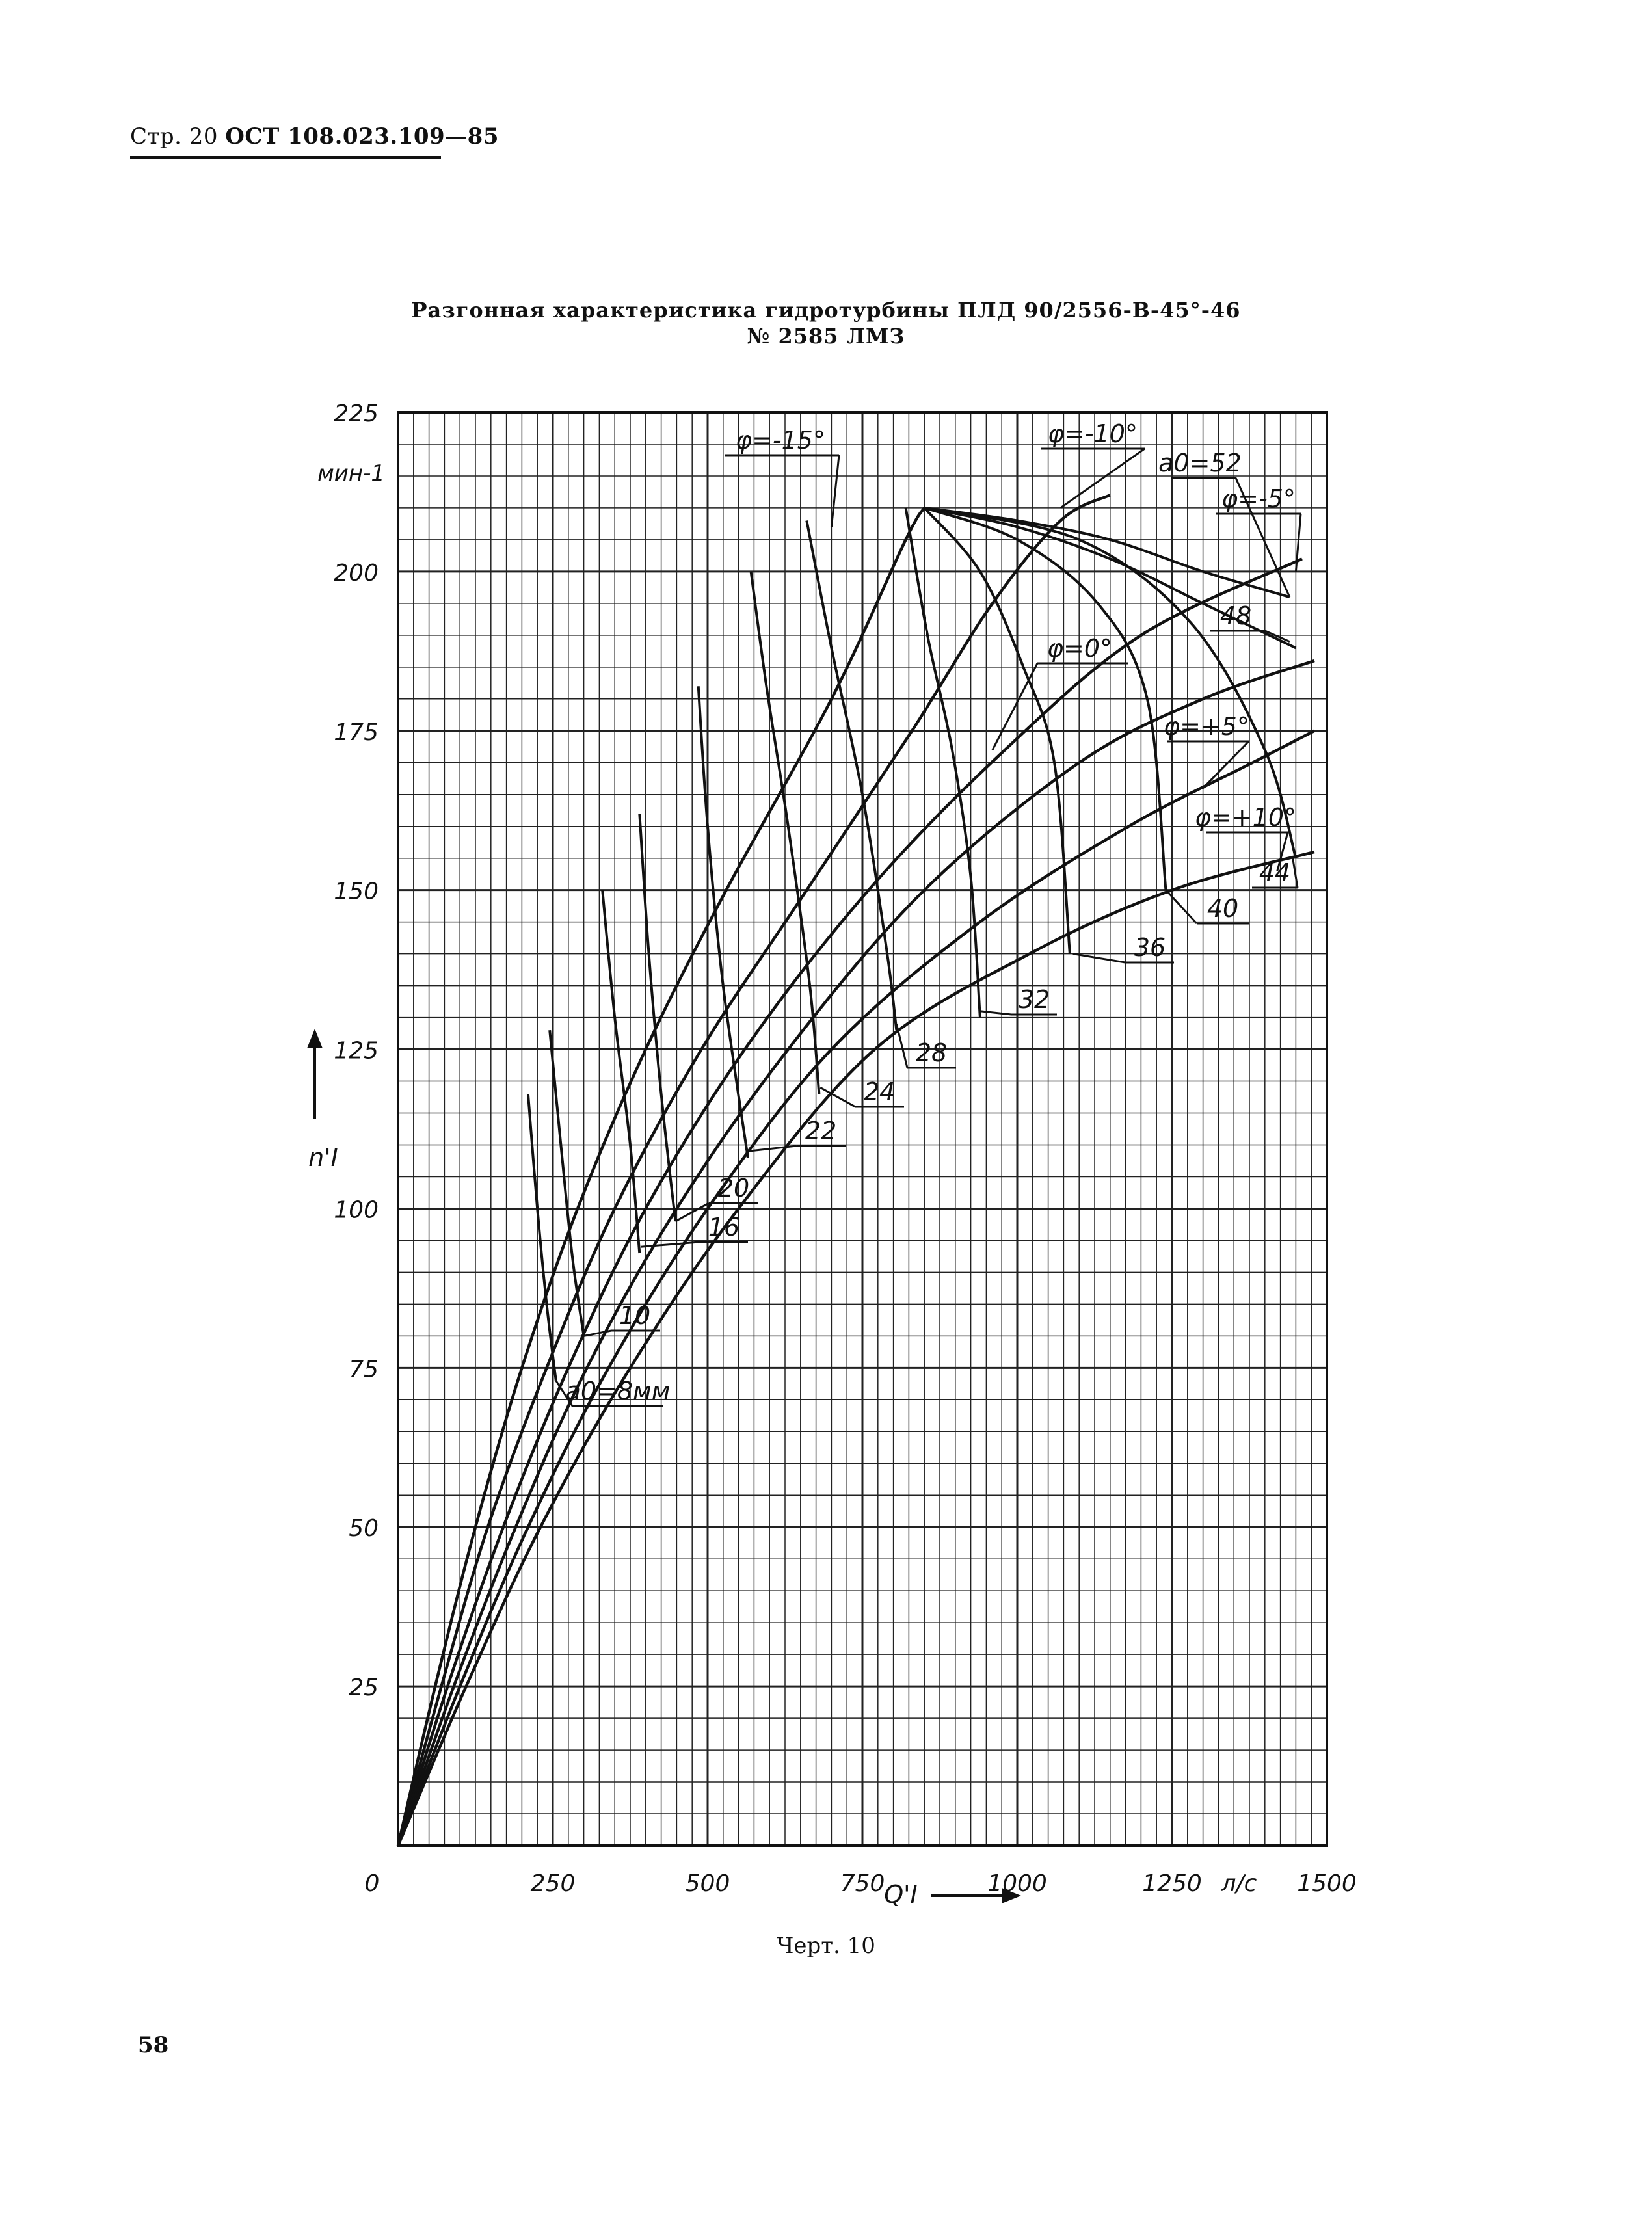 This screenshot has width=1652, height=2228. I want to click on y-axis-arrowhead-icon, so click(315, 1038).